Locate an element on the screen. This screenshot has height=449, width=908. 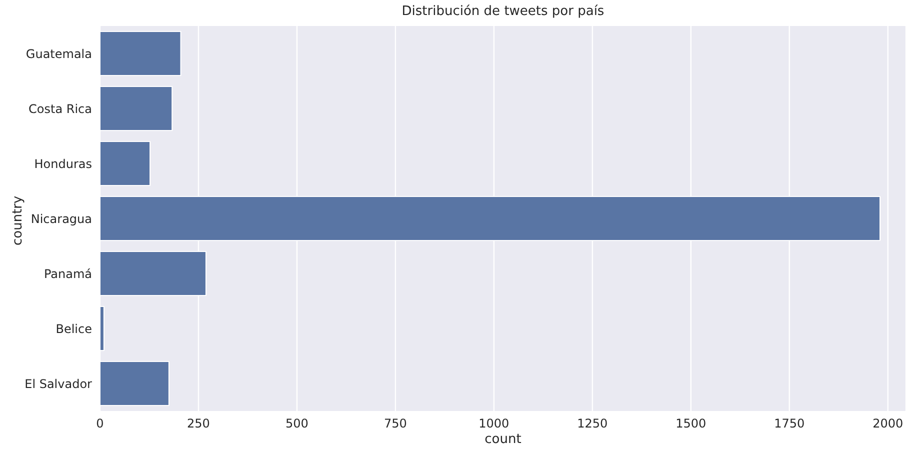
y-tick-label: Guatemala is located at coordinates (59, 53).